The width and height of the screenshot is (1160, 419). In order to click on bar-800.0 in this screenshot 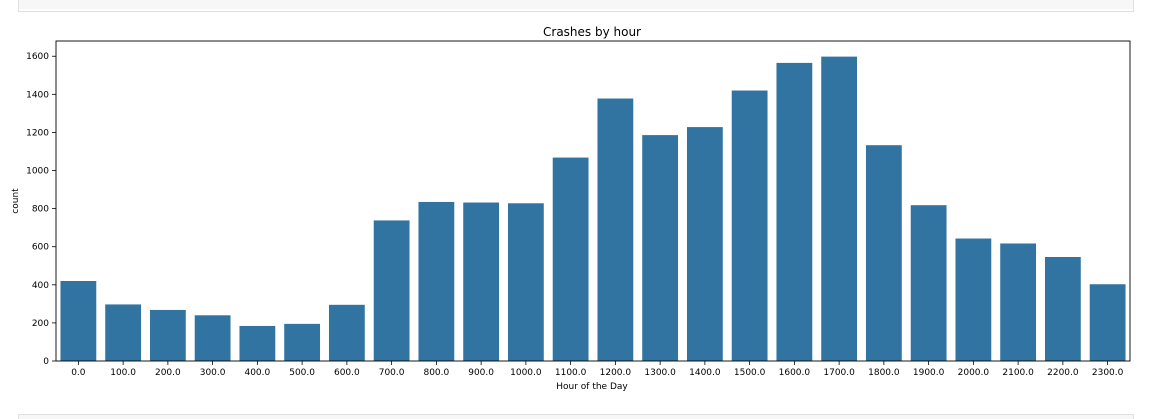, I will do `click(436, 281)`.